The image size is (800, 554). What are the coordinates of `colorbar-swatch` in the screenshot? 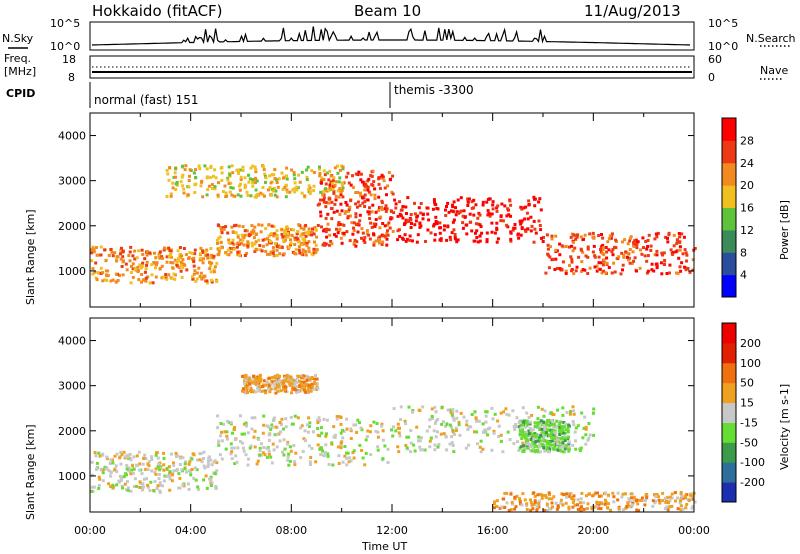 It's located at (729, 393).